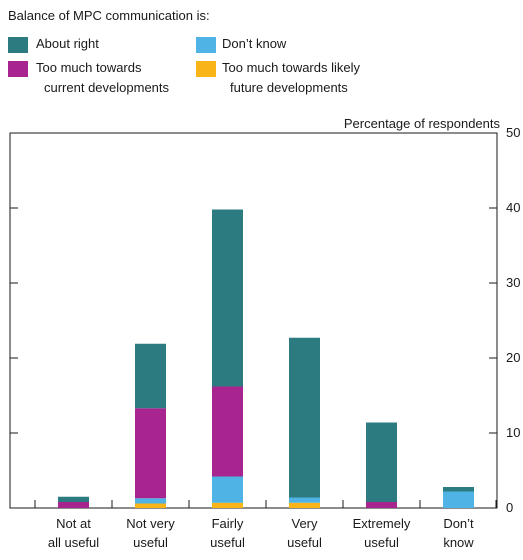 The image size is (523, 560). I want to click on right-tick-label-10: 10, so click(513, 432).